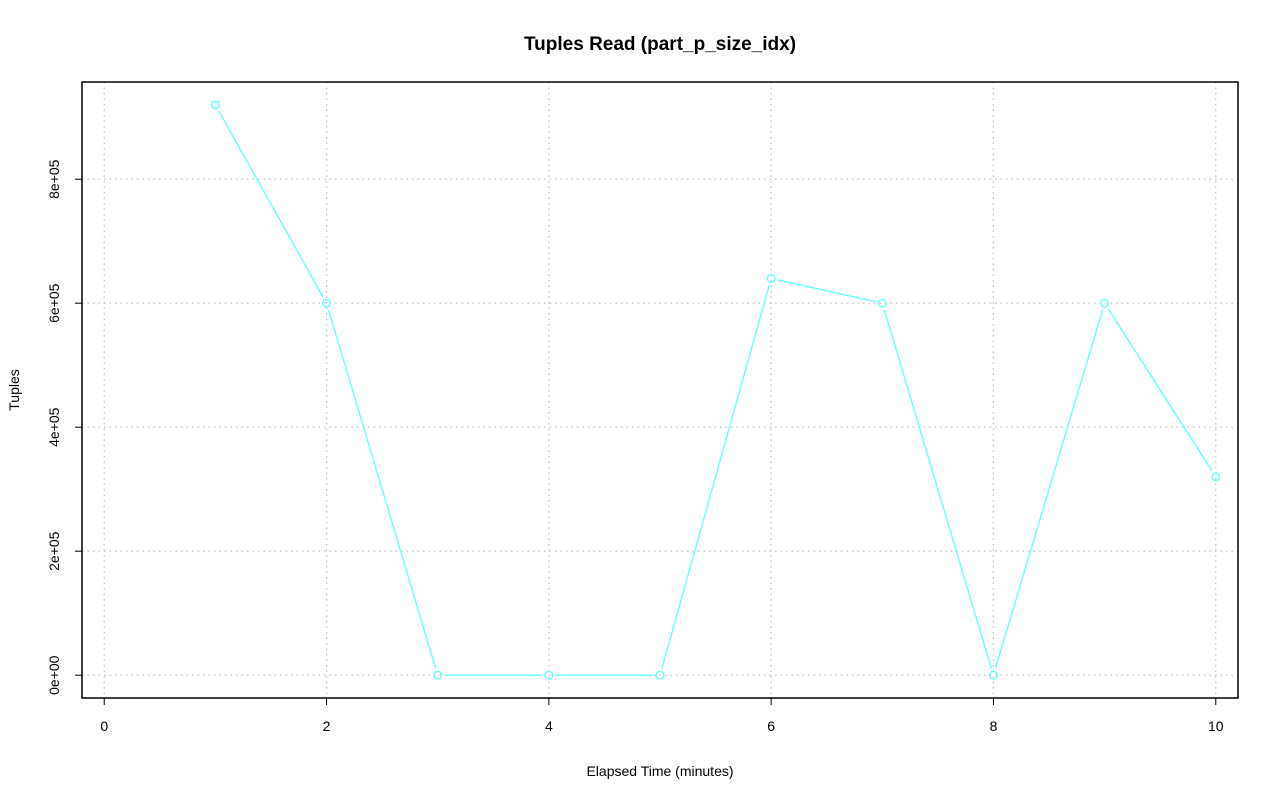 This screenshot has height=801, width=1280. What do you see at coordinates (104, 726) in the screenshot?
I see `x-tick-label-0: 0` at bounding box center [104, 726].